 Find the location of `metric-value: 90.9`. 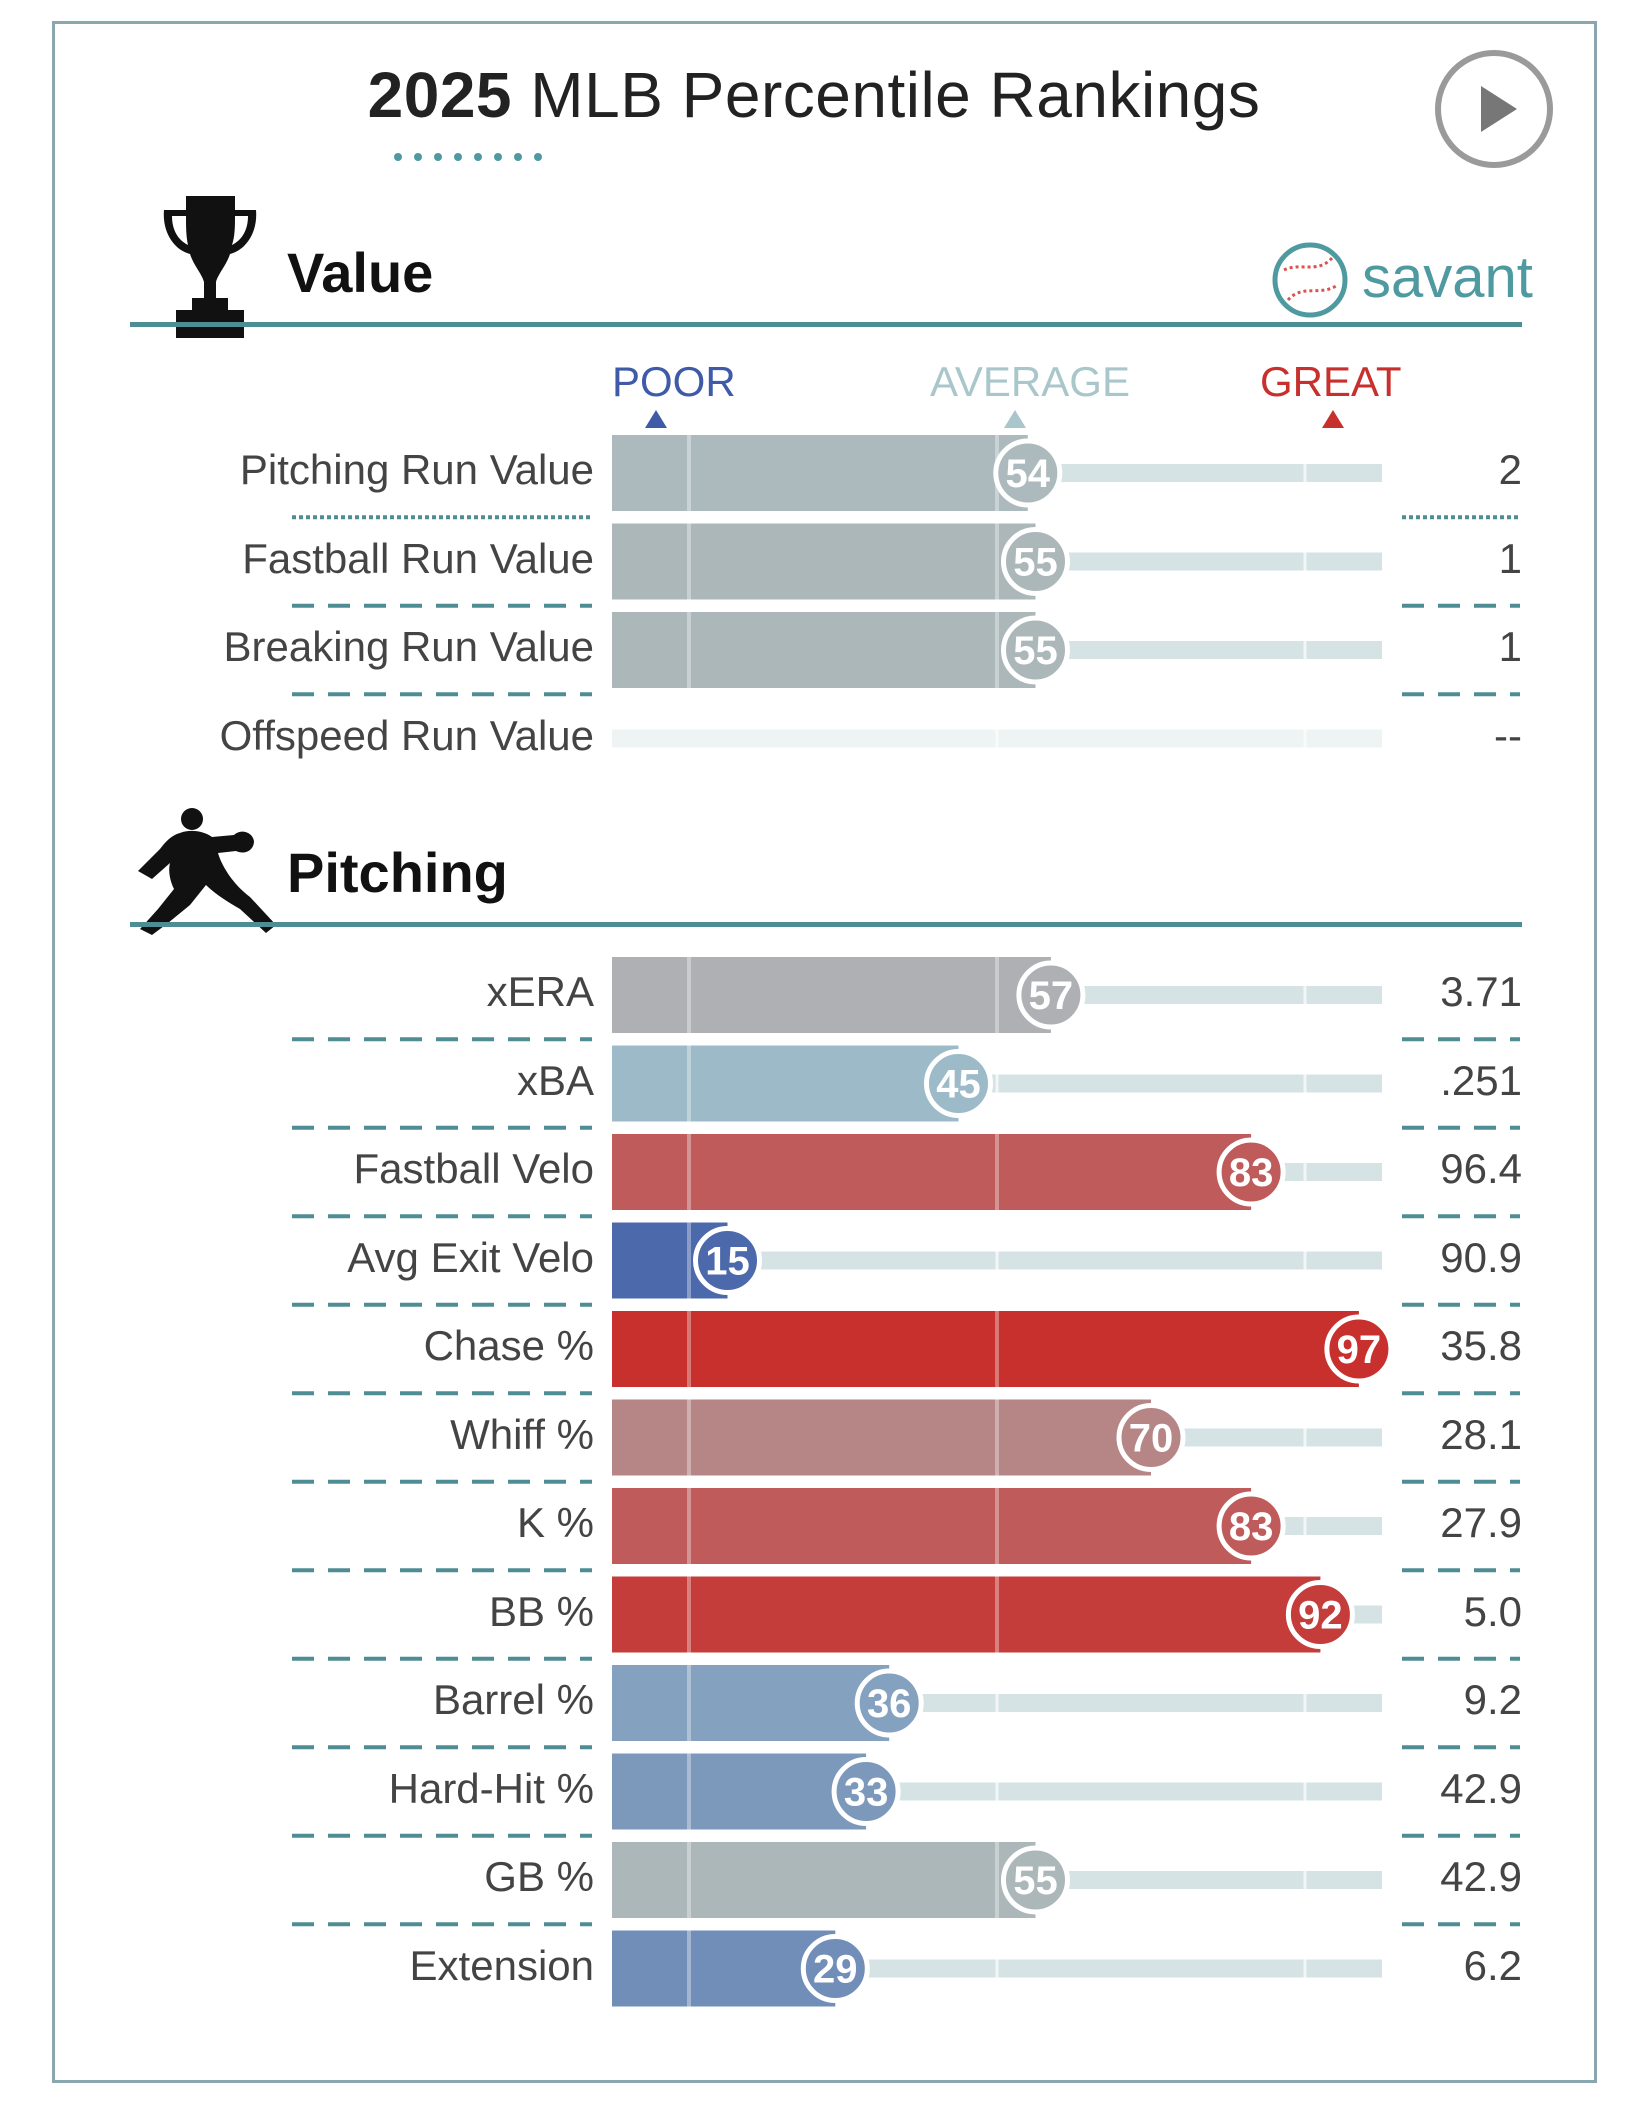

metric-value: 90.9 is located at coordinates (1481, 1257).